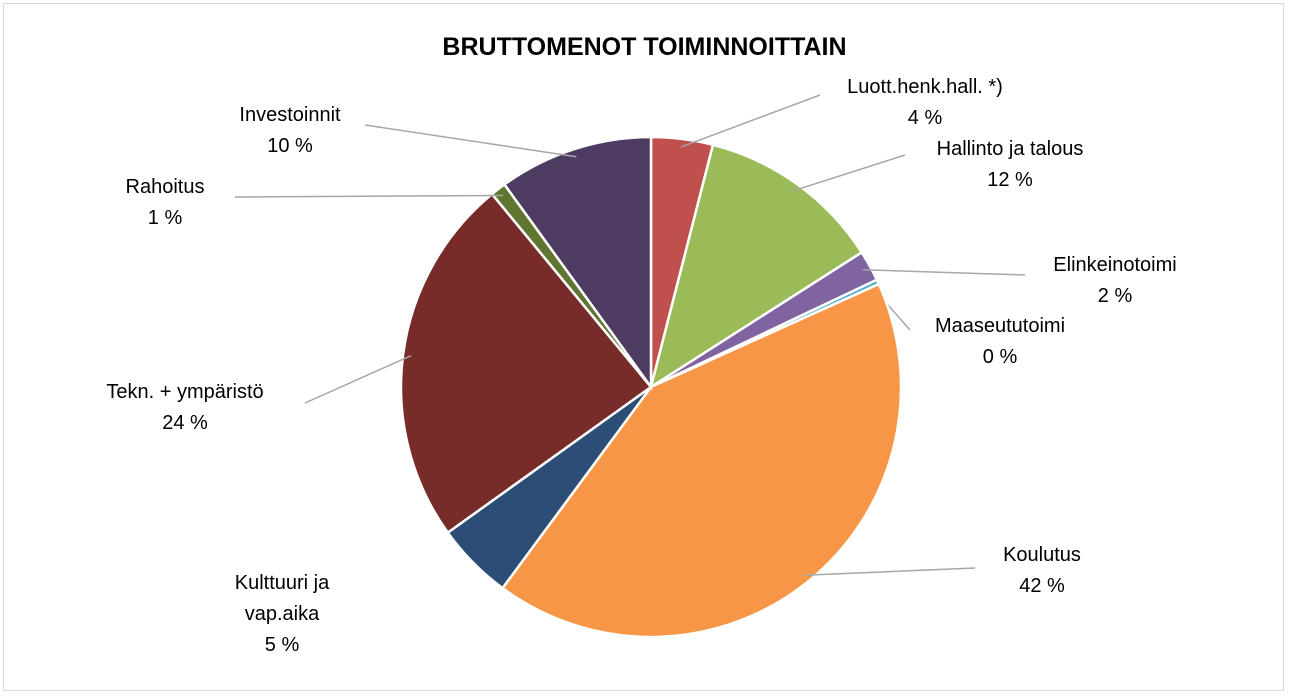  Describe the element at coordinates (1042, 555) in the screenshot. I see `category-label: Koulutus` at that location.